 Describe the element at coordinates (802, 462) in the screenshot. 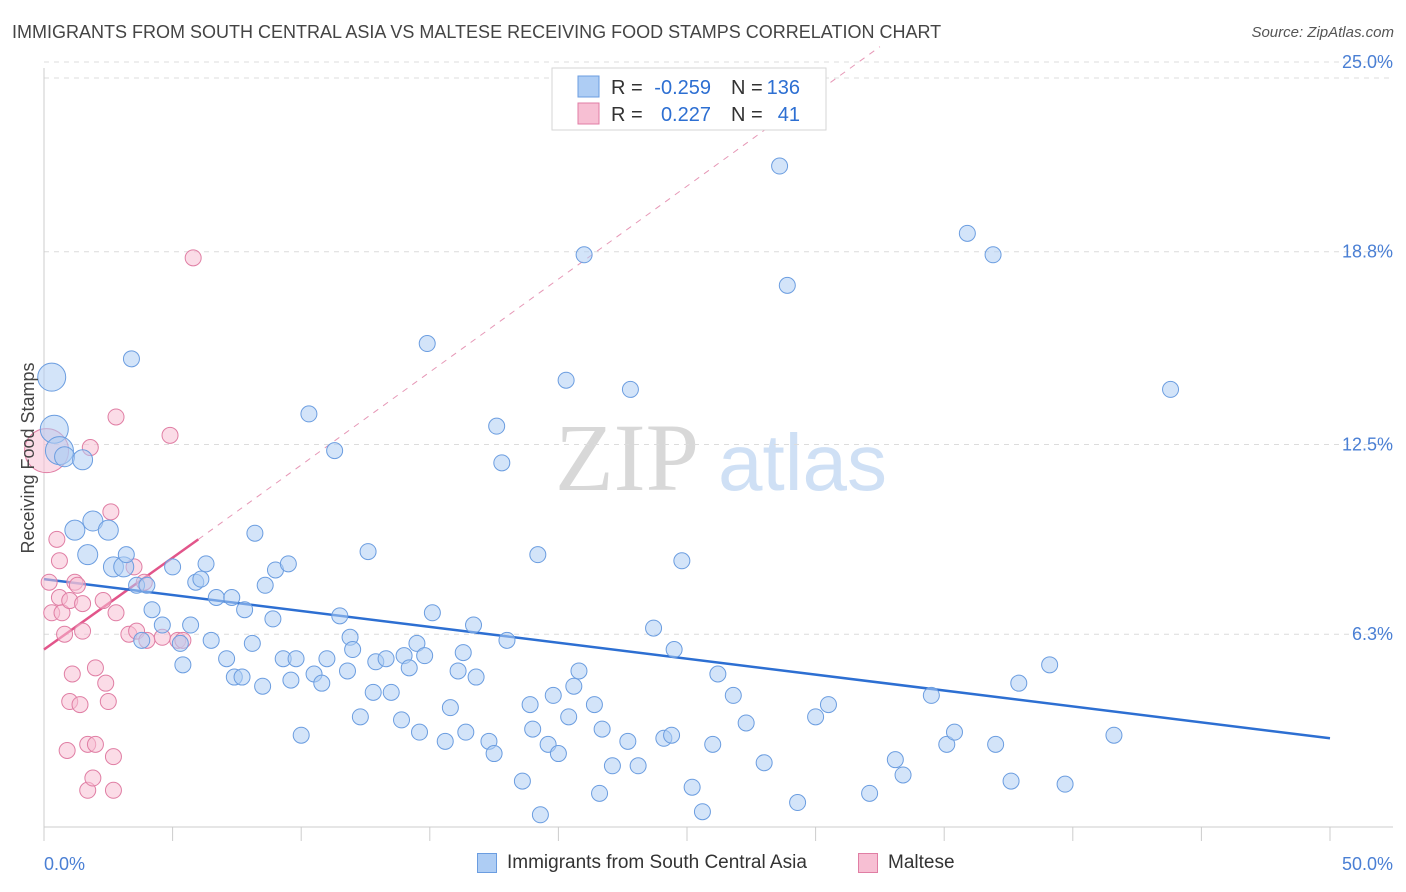

I see `watermark-atlas: atlas` at that location.